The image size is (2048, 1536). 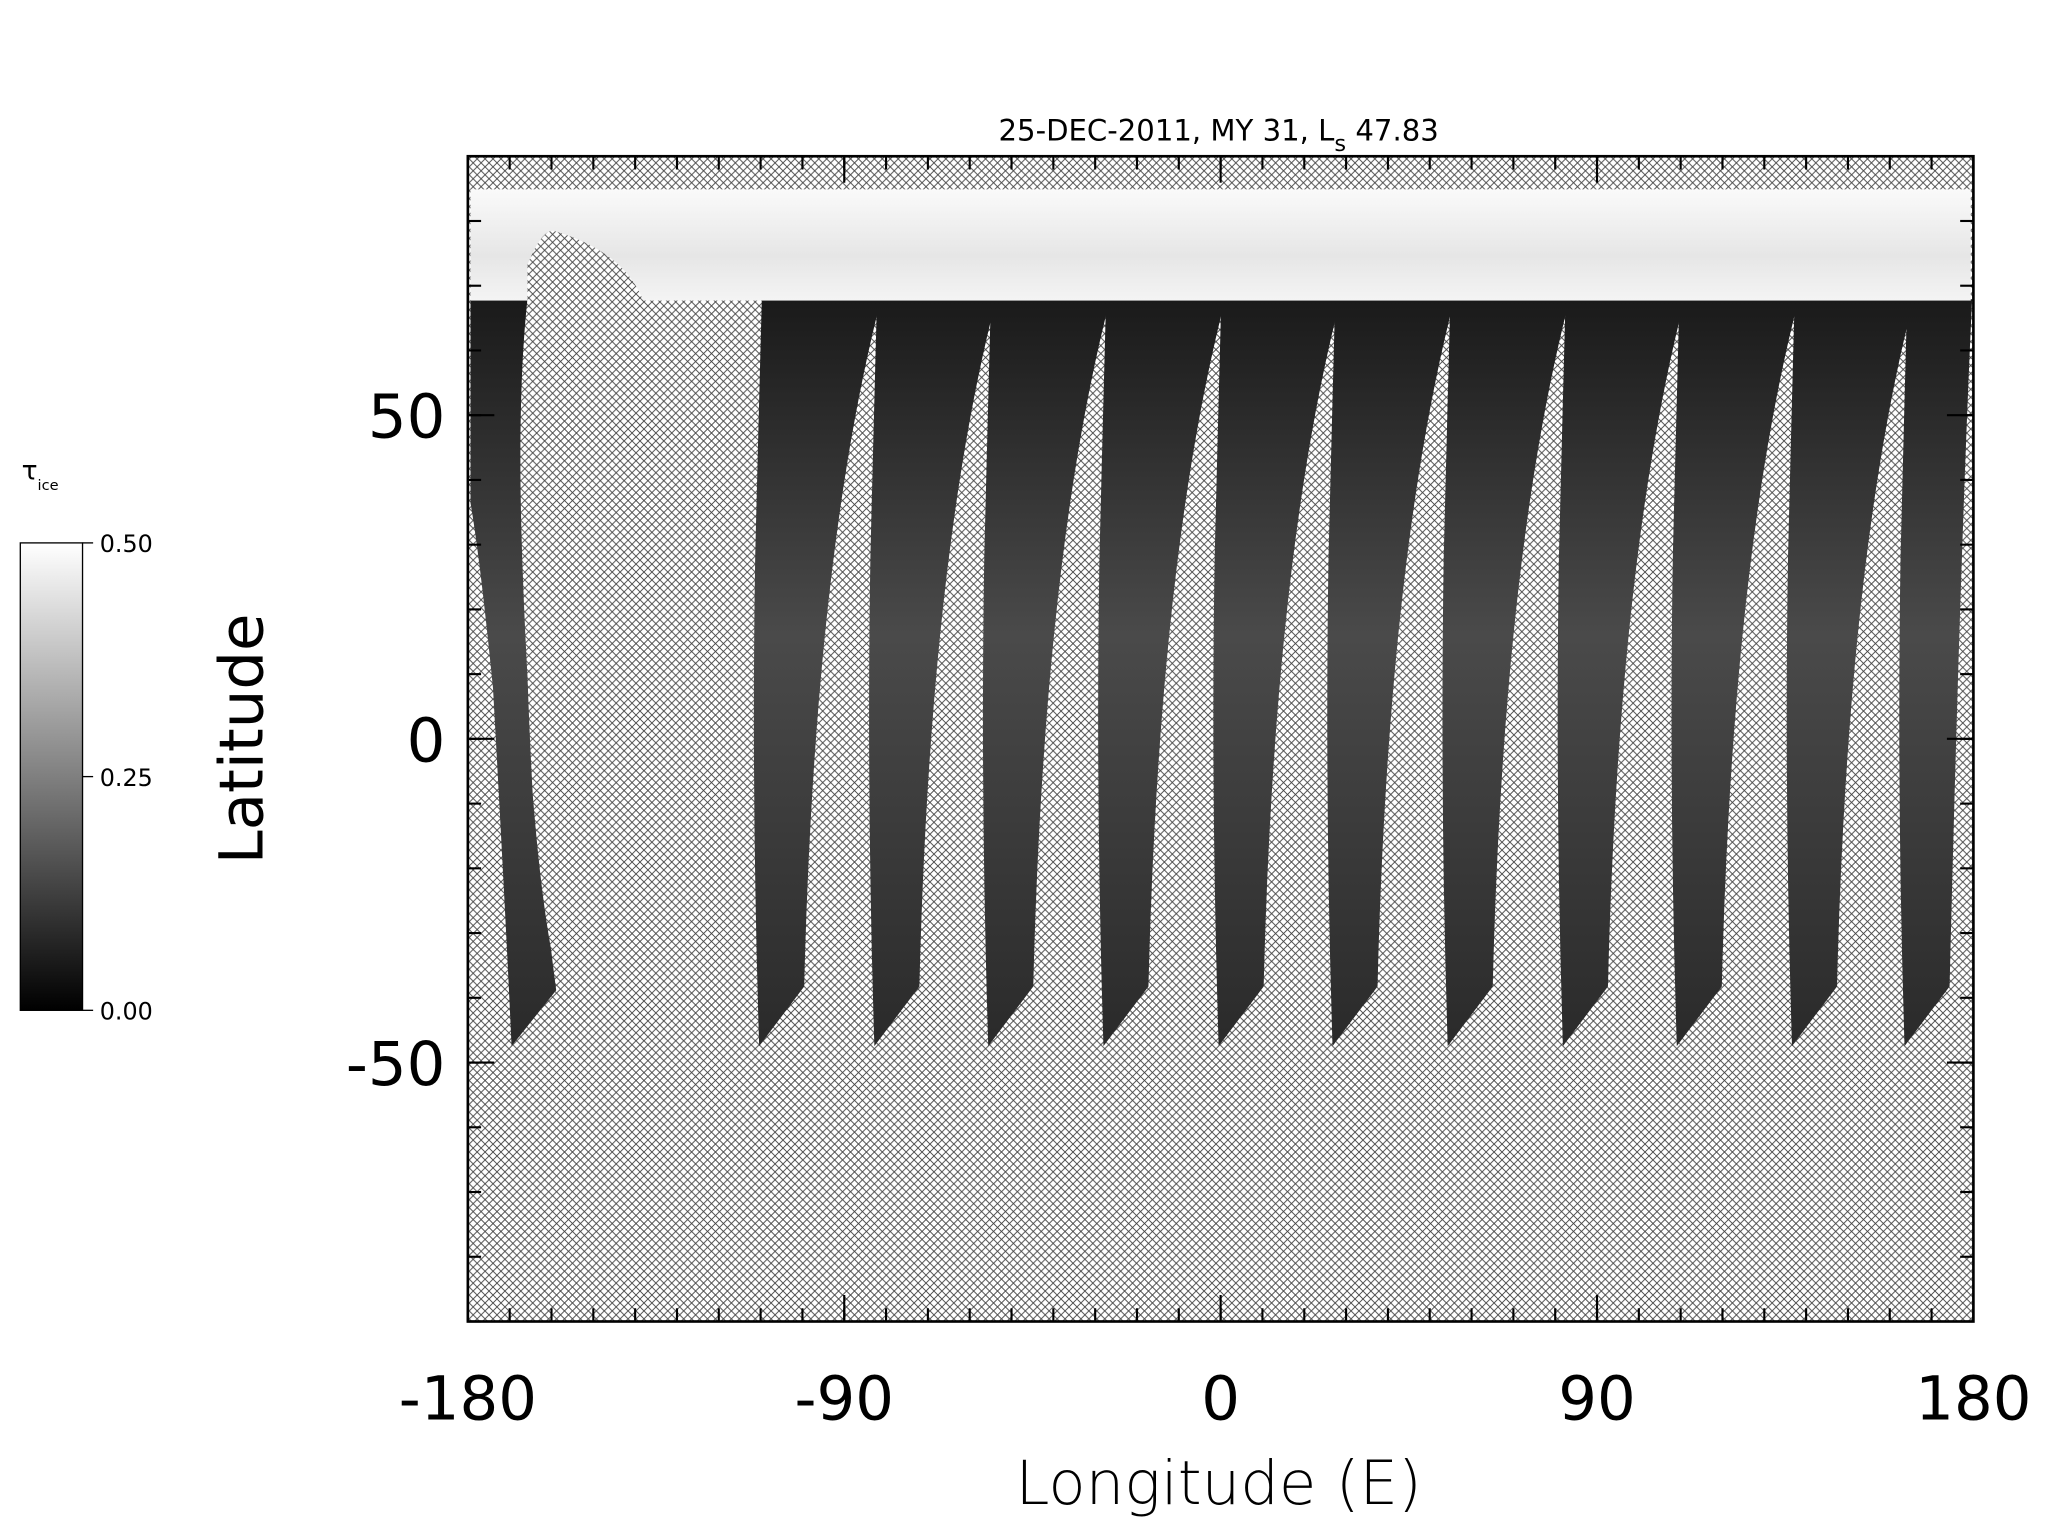 I want to click on y-tick-label: 50, so click(x=407, y=417).